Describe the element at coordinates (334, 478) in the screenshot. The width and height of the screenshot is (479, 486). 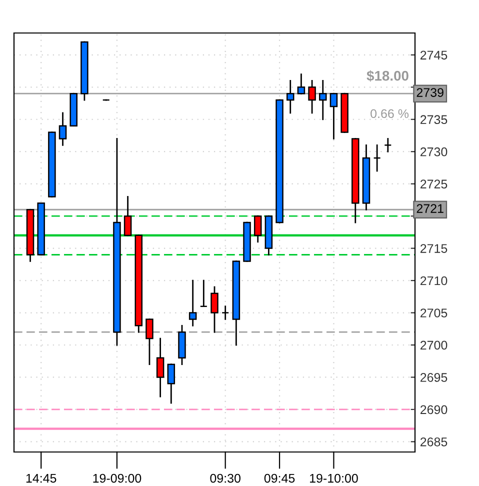
I see `x-tick-label: 19-10:00` at that location.